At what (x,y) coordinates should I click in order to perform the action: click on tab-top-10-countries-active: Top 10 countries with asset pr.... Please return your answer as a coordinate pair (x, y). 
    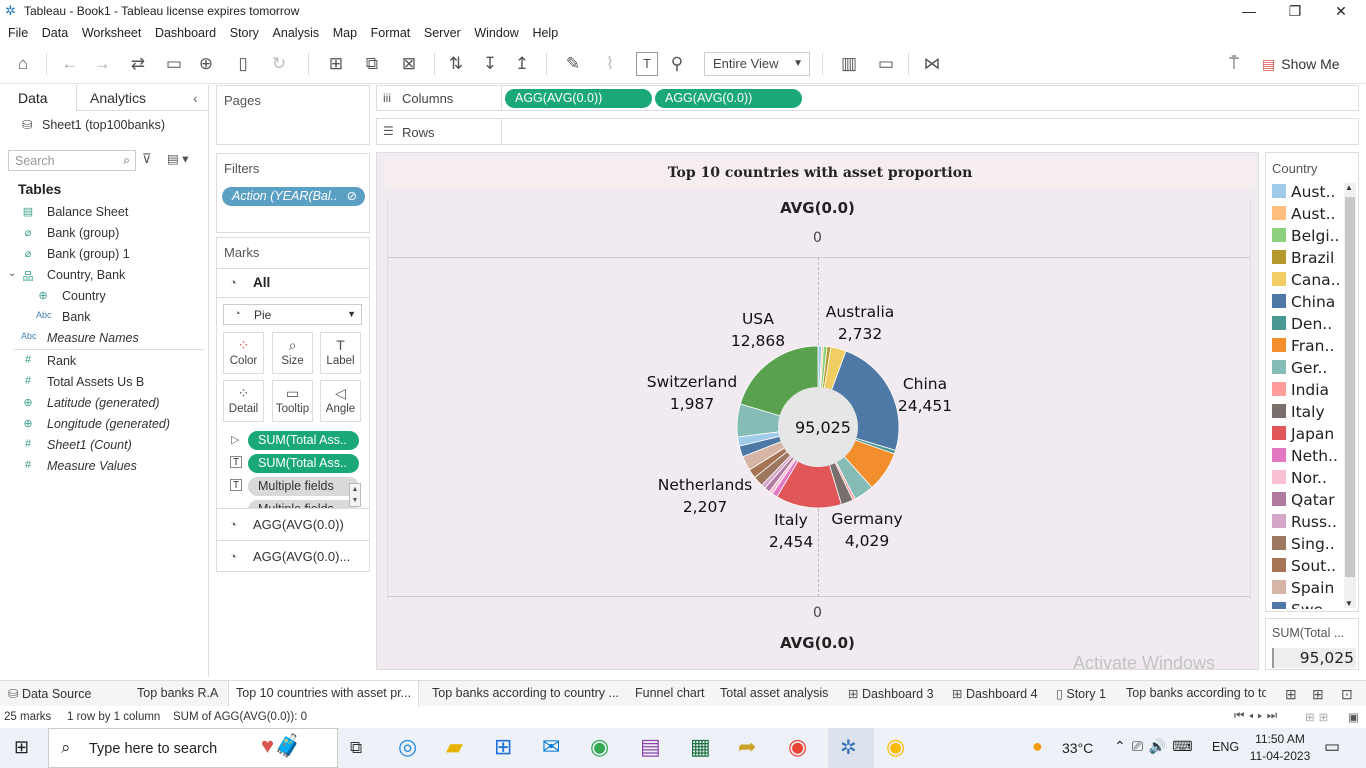
    Looking at the image, I should click on (324, 694).